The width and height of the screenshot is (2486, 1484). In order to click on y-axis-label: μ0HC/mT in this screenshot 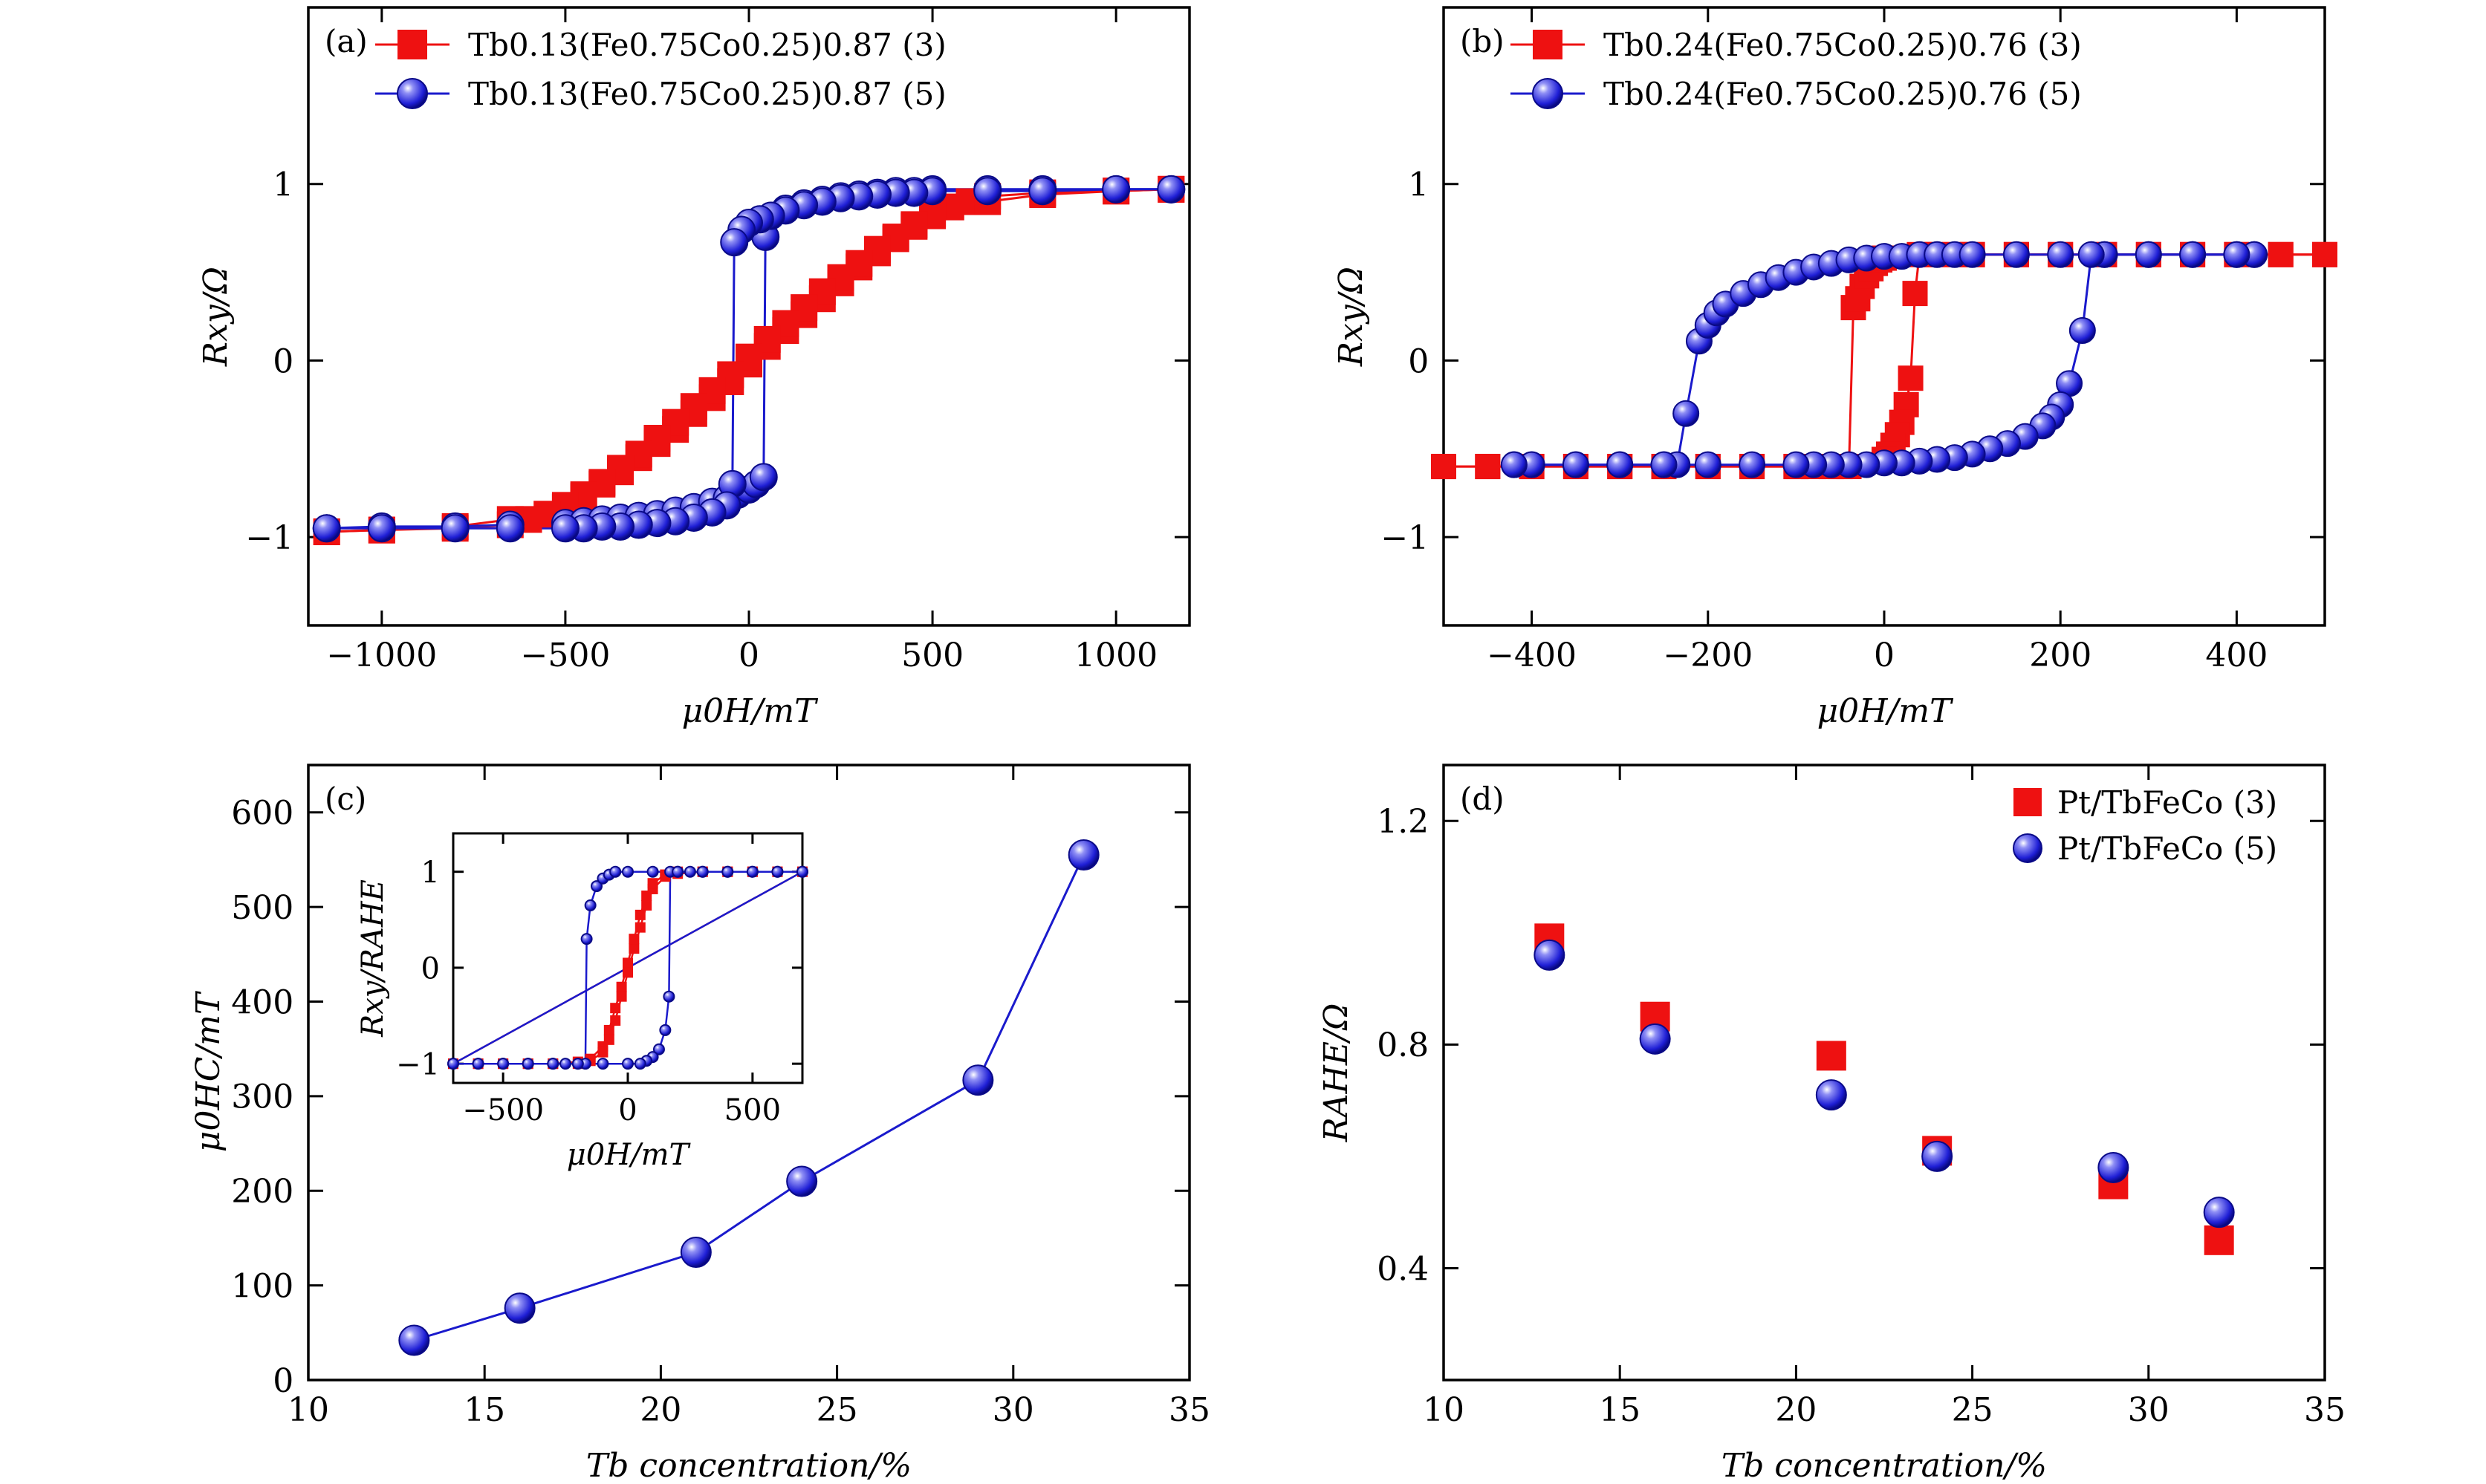, I will do `click(208, 1071)`.